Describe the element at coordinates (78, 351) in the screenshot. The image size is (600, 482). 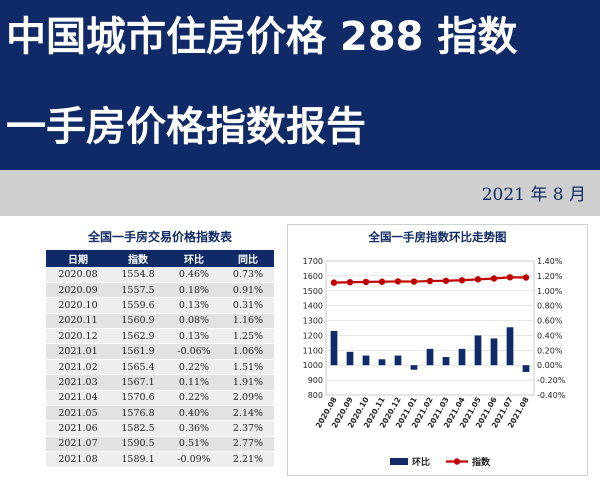
I see `cell-date: 2021.01` at that location.